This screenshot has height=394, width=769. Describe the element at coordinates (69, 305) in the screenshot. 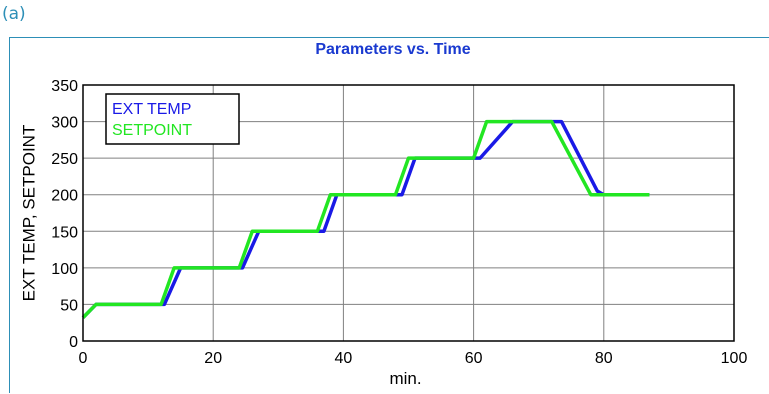

I see `y-tick-label-1: 50` at that location.